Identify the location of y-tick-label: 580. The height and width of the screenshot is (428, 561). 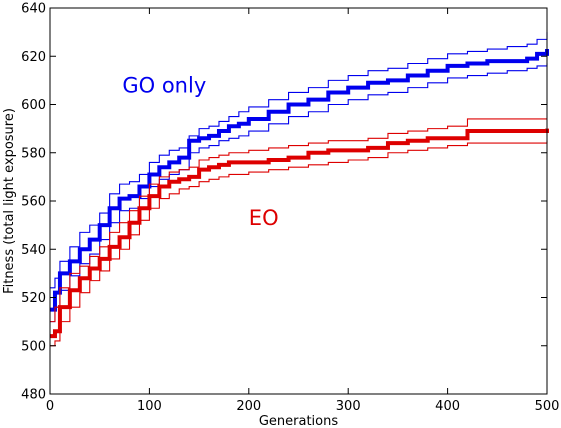
(33, 153).